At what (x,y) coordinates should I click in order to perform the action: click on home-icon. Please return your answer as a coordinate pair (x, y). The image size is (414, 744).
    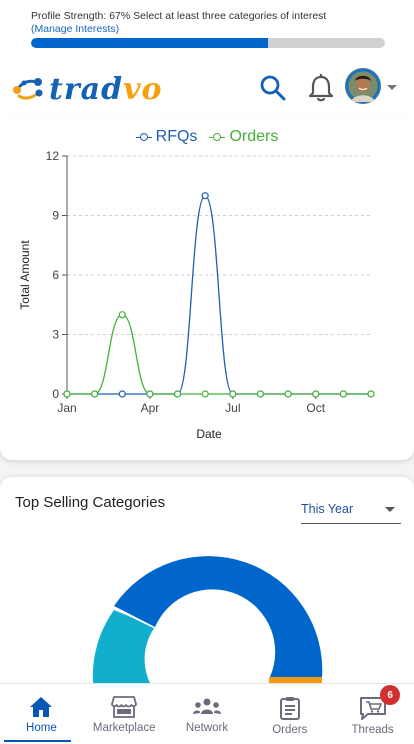
    Looking at the image, I should click on (41, 707).